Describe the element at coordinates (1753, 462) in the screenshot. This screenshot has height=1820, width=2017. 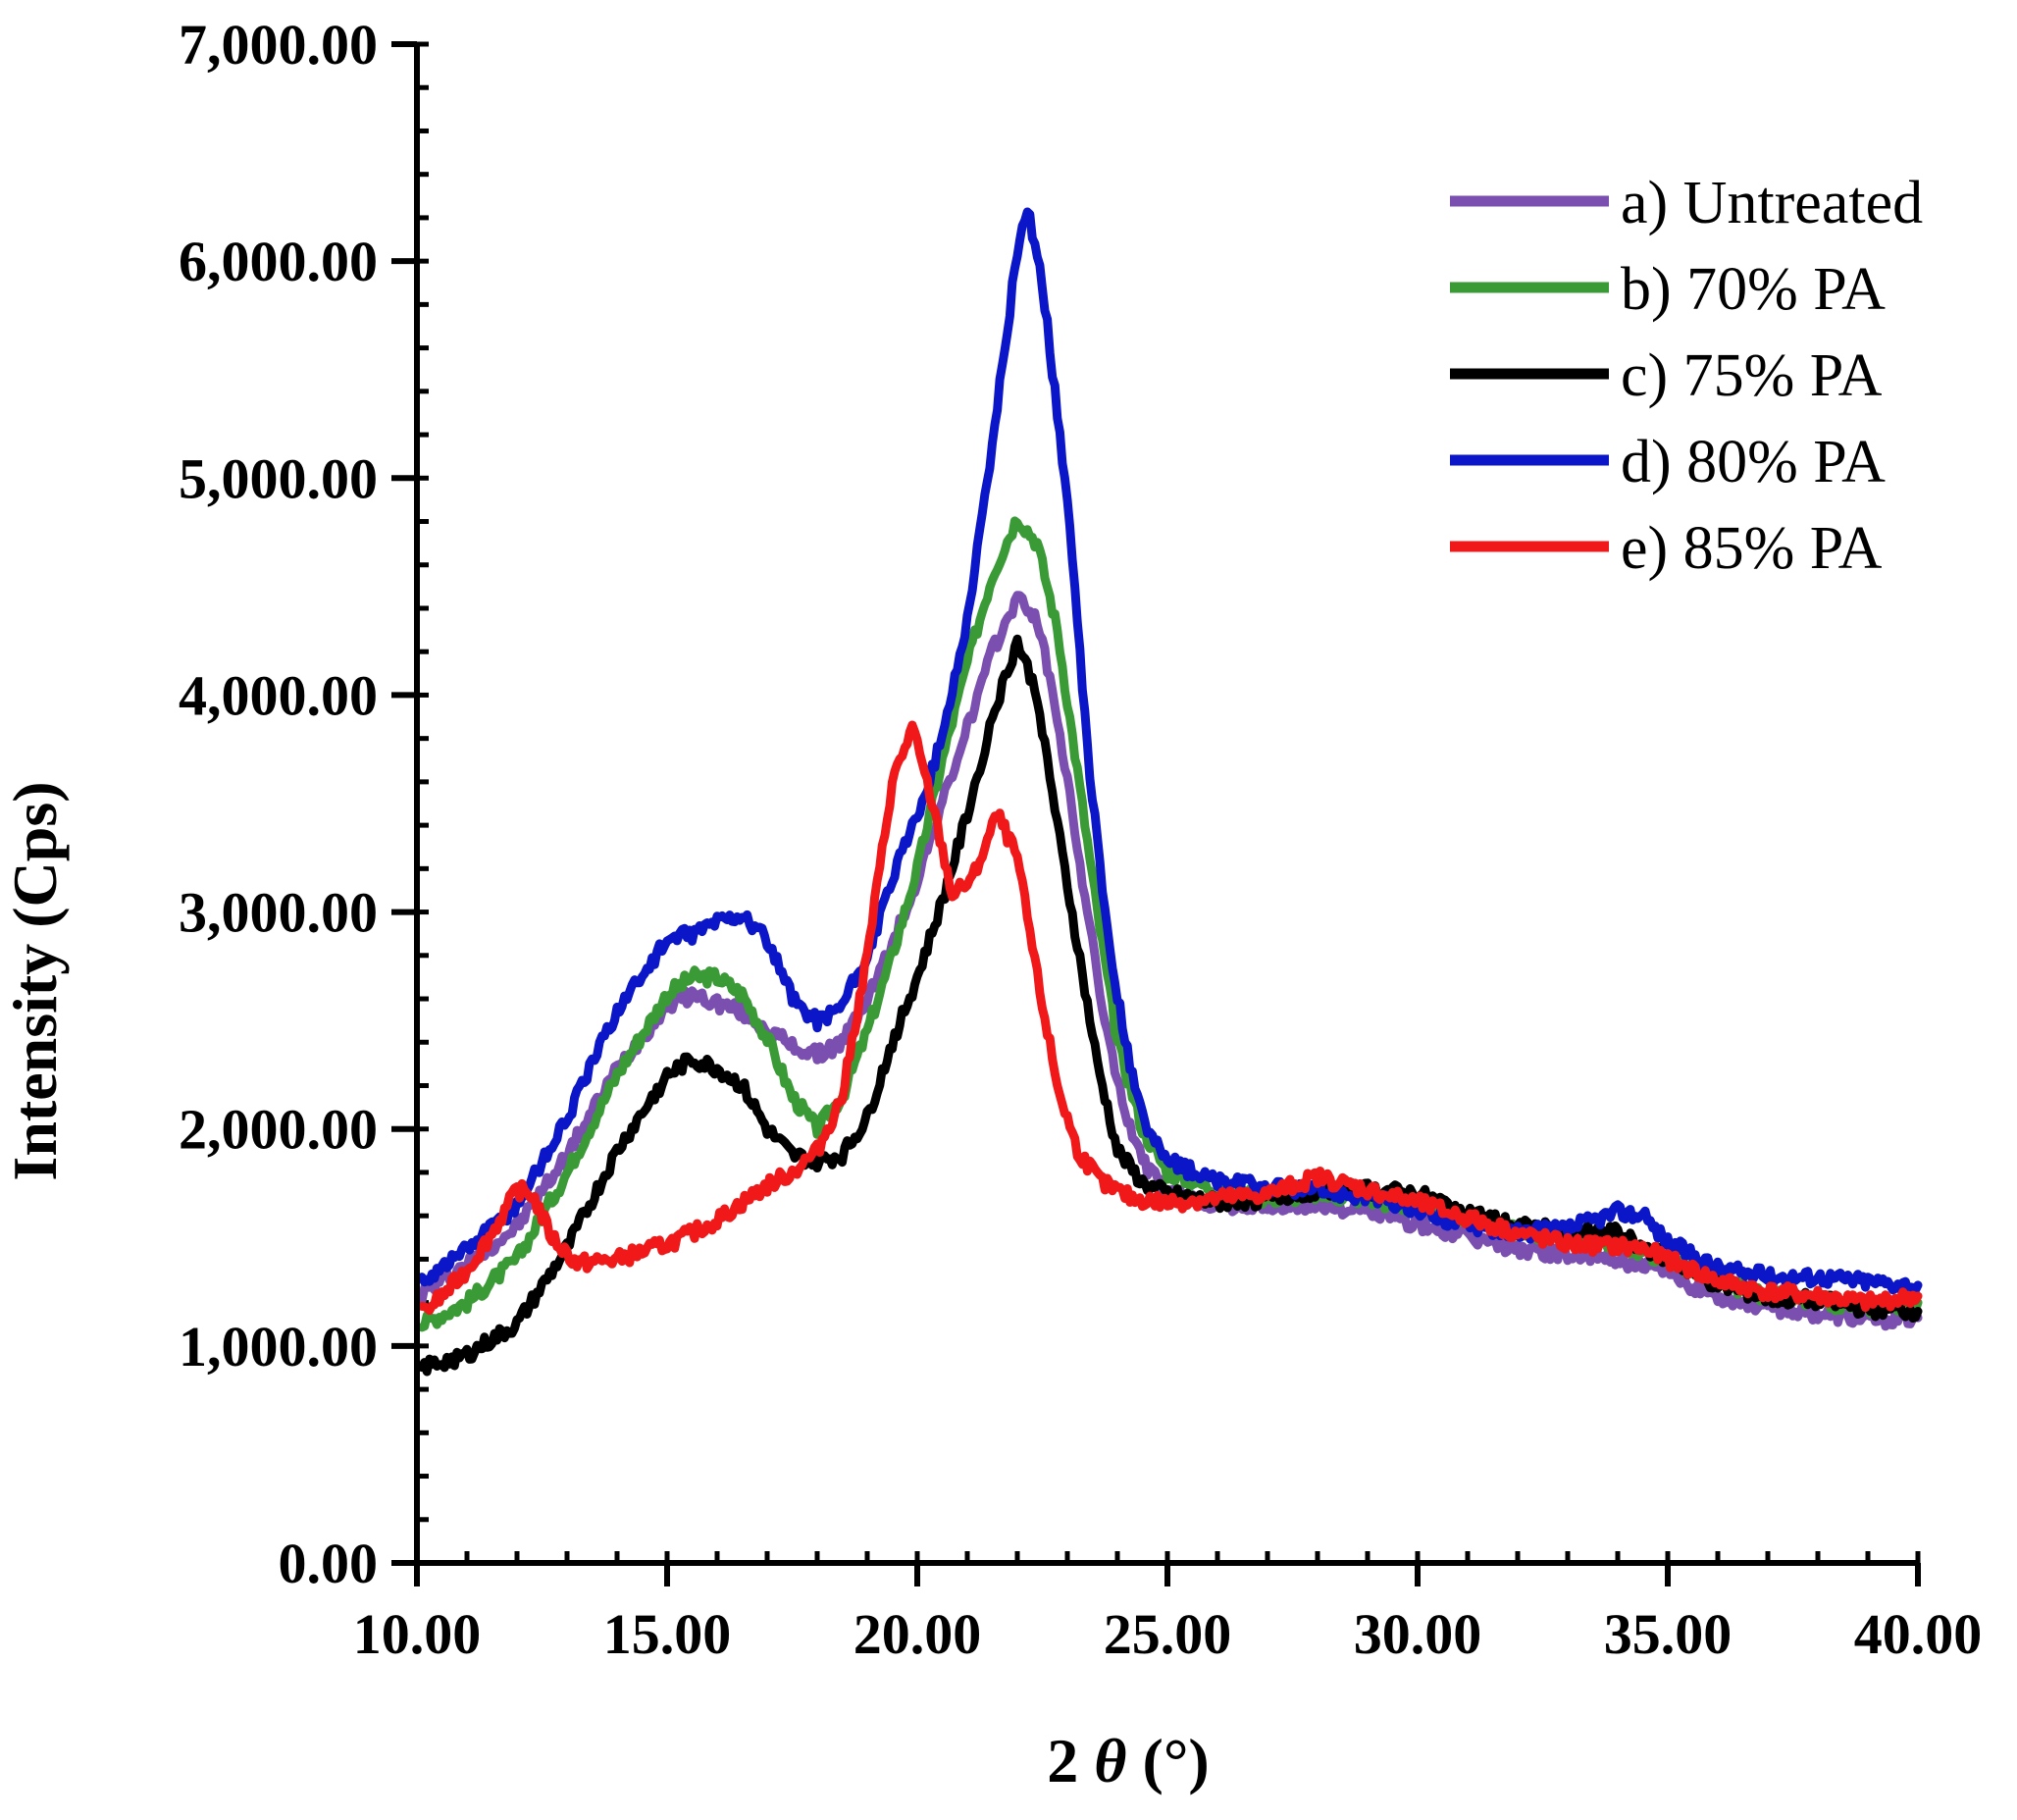
I see `legend-label: d) 80% PA` at that location.